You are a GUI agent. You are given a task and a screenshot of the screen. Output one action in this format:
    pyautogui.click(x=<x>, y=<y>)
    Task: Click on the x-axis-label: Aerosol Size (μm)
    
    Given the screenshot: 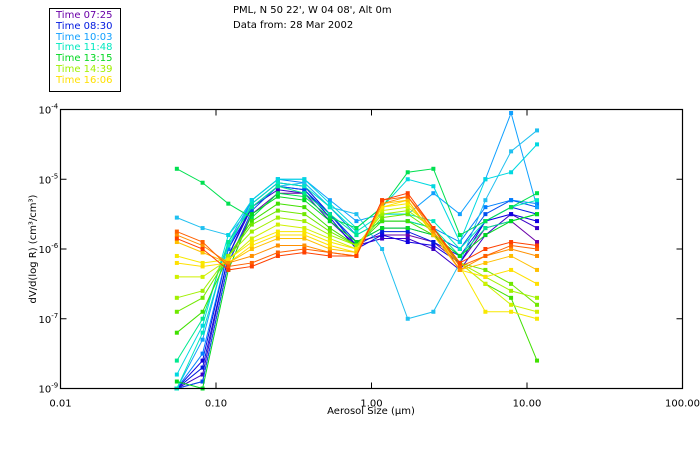 What is the action you would take?
    pyautogui.click(x=371, y=411)
    